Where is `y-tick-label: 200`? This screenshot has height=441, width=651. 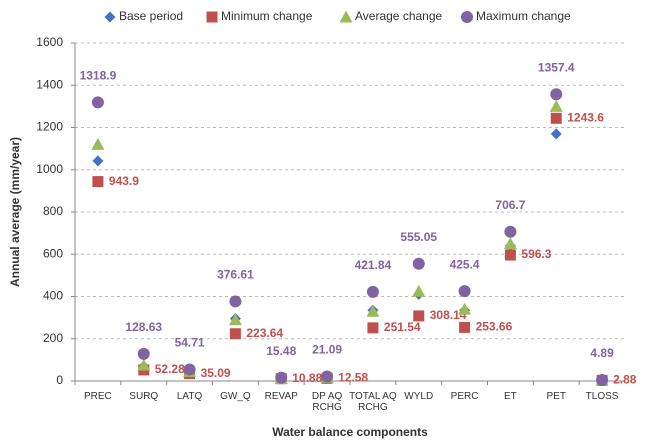
y-tick-label: 200 is located at coordinates (53, 338).